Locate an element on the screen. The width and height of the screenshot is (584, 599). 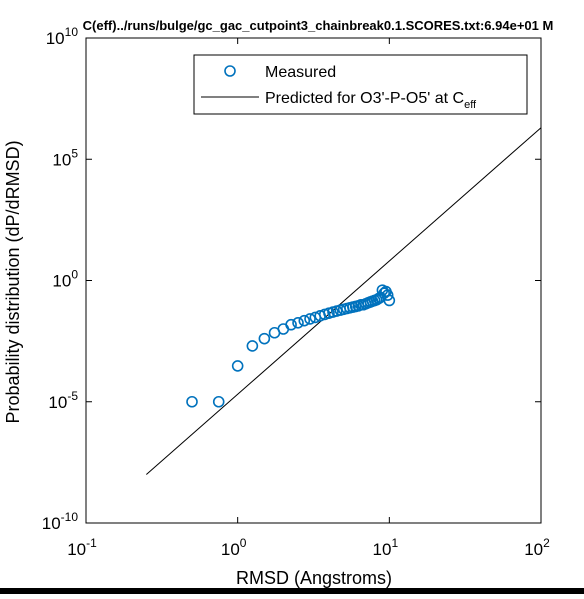
x-tick-label: 10⁰ is located at coordinates (234, 547).